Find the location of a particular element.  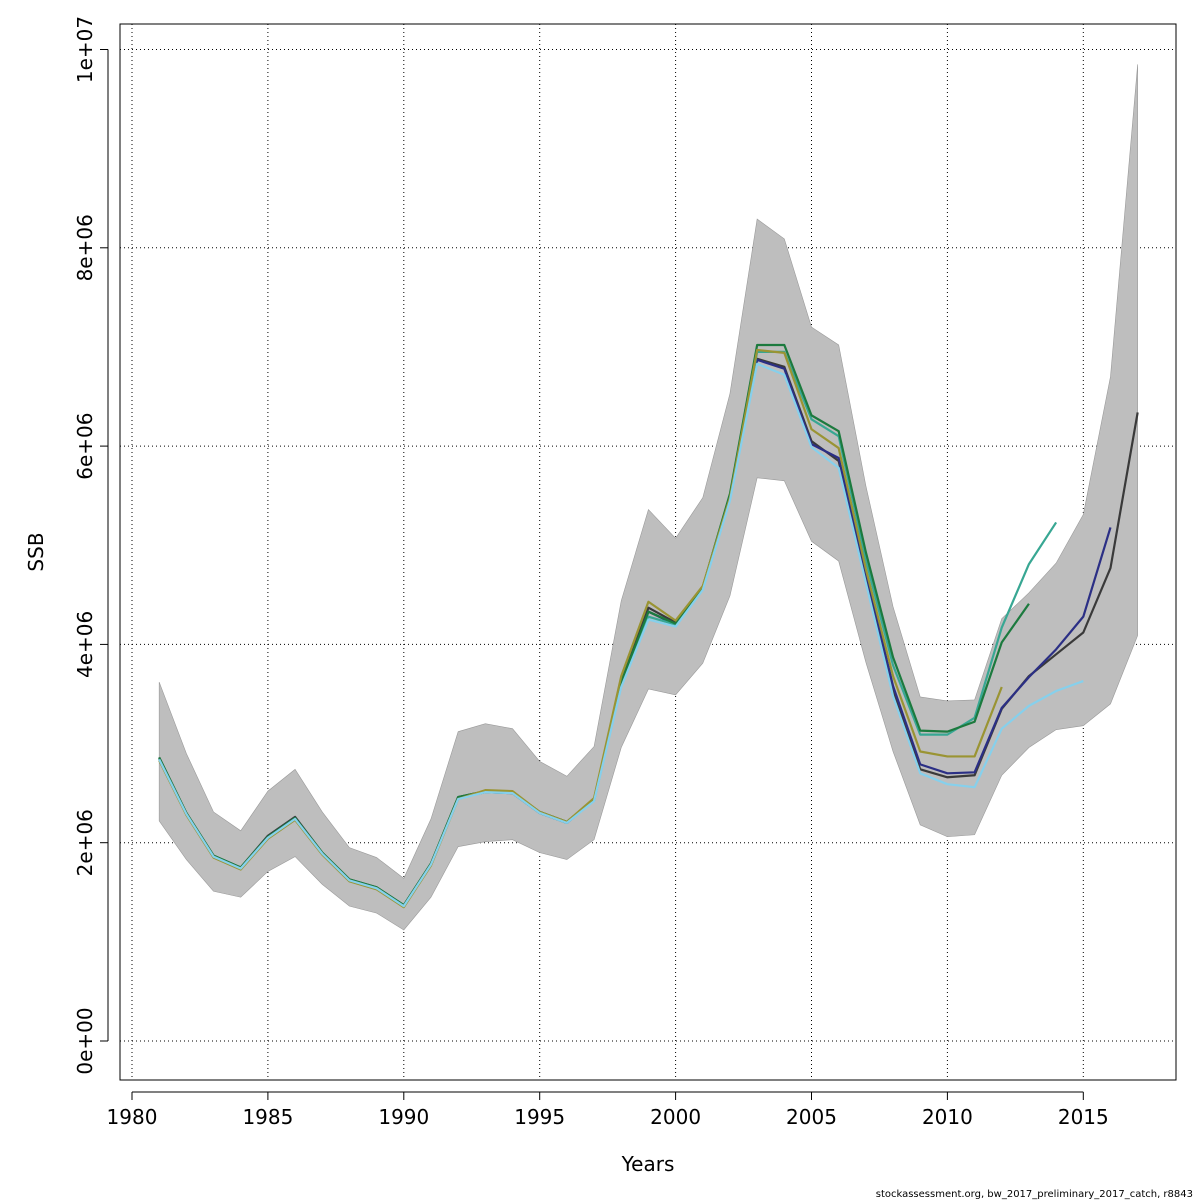

x-tick-label: 1995 is located at coordinates (539, 1117).